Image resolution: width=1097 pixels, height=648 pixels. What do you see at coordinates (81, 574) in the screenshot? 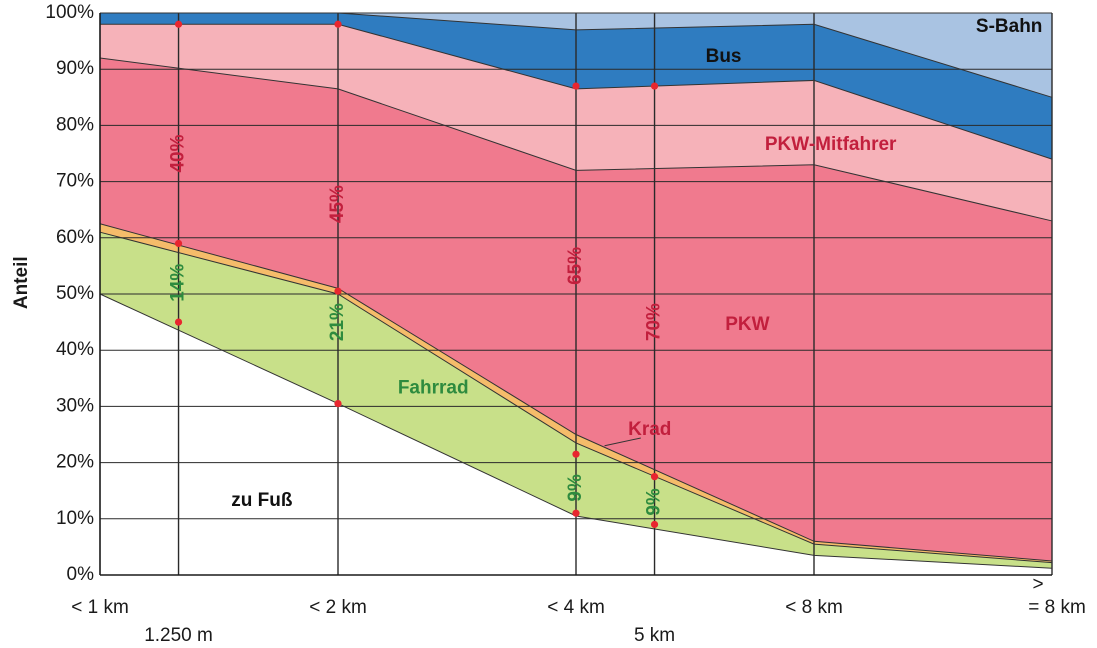
I see `y-tick-label: 0%` at bounding box center [81, 574].